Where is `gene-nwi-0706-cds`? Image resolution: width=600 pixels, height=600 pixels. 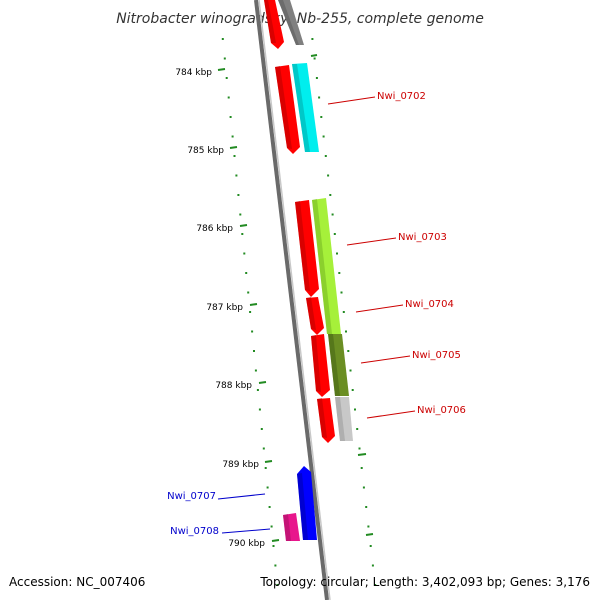 gene-nwi-0706-cds is located at coordinates (326, 420).